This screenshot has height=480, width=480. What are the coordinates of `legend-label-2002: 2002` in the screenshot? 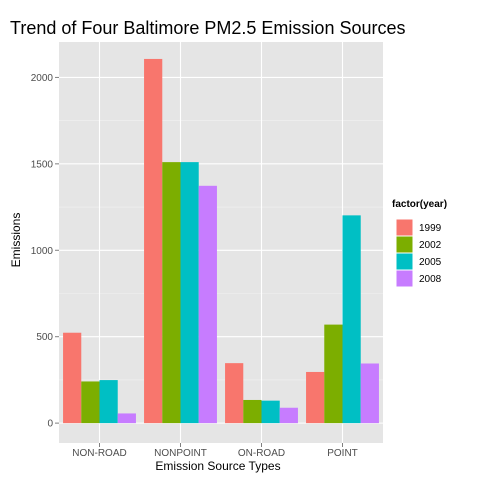 It's located at (430, 245).